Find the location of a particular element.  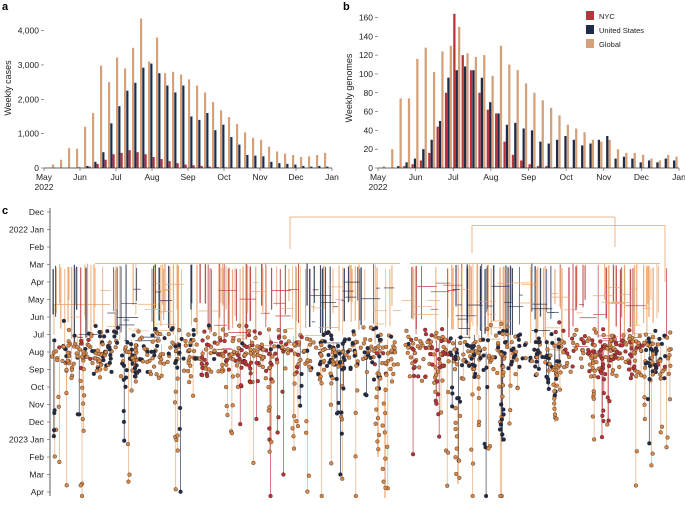

ytick-label: Aug is located at coordinates (36, 352).